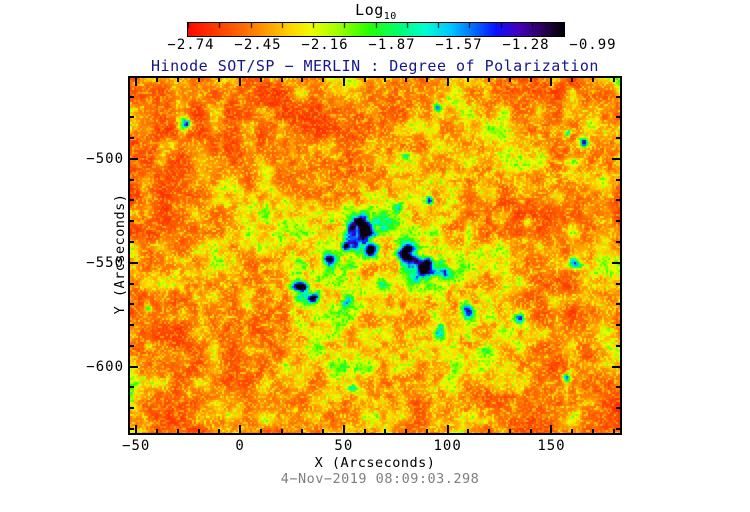 The height and width of the screenshot is (512, 750). What do you see at coordinates (105, 366) in the screenshot?
I see `y-tick-label: −600` at bounding box center [105, 366].